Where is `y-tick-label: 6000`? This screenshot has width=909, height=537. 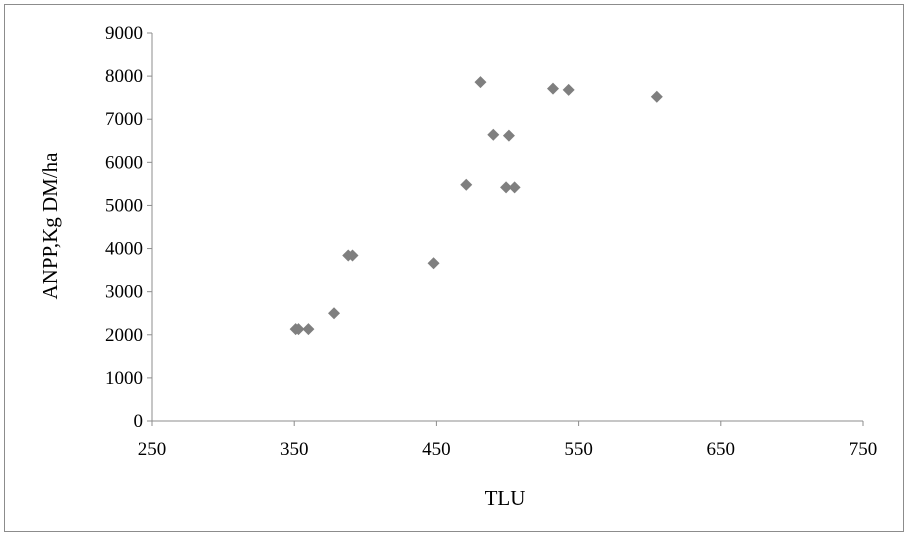
y-tick-label: 6000 is located at coordinates (124, 162).